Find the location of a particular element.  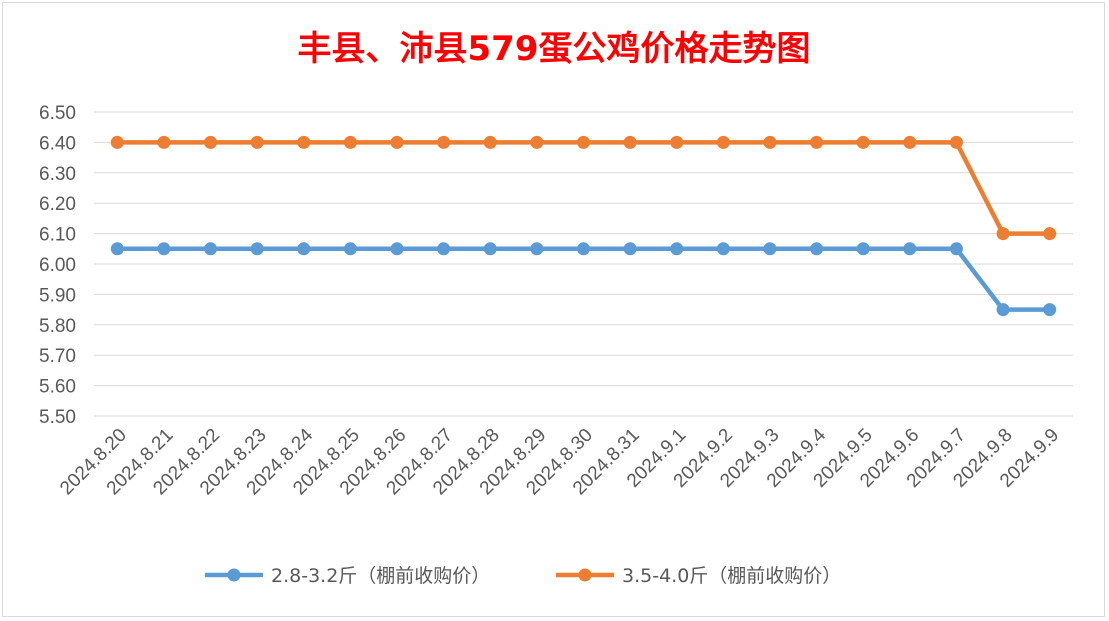

legend-item: 3.5-4.0斤（棚前收购价） is located at coordinates (698, 576).